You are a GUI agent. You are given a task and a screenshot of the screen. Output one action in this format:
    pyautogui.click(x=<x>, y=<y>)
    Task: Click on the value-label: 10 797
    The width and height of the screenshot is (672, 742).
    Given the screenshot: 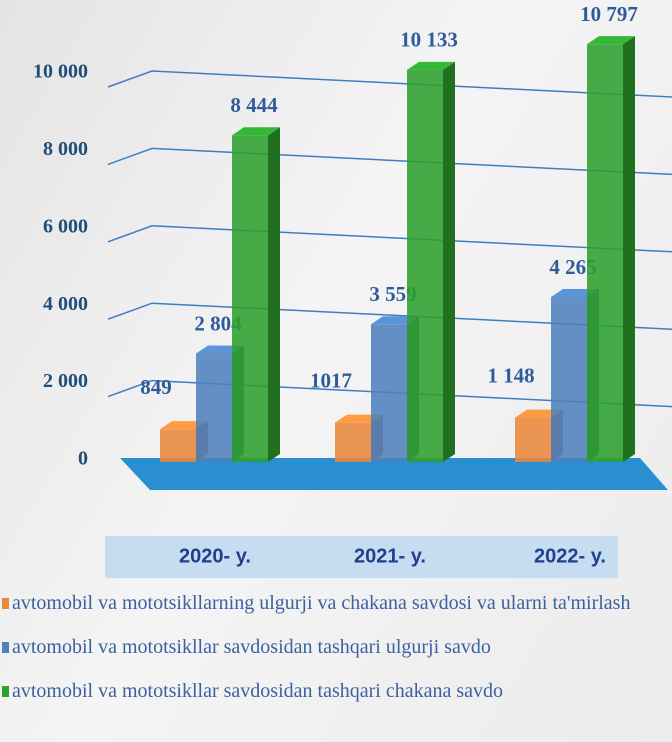 What is the action you would take?
    pyautogui.click(x=609, y=14)
    